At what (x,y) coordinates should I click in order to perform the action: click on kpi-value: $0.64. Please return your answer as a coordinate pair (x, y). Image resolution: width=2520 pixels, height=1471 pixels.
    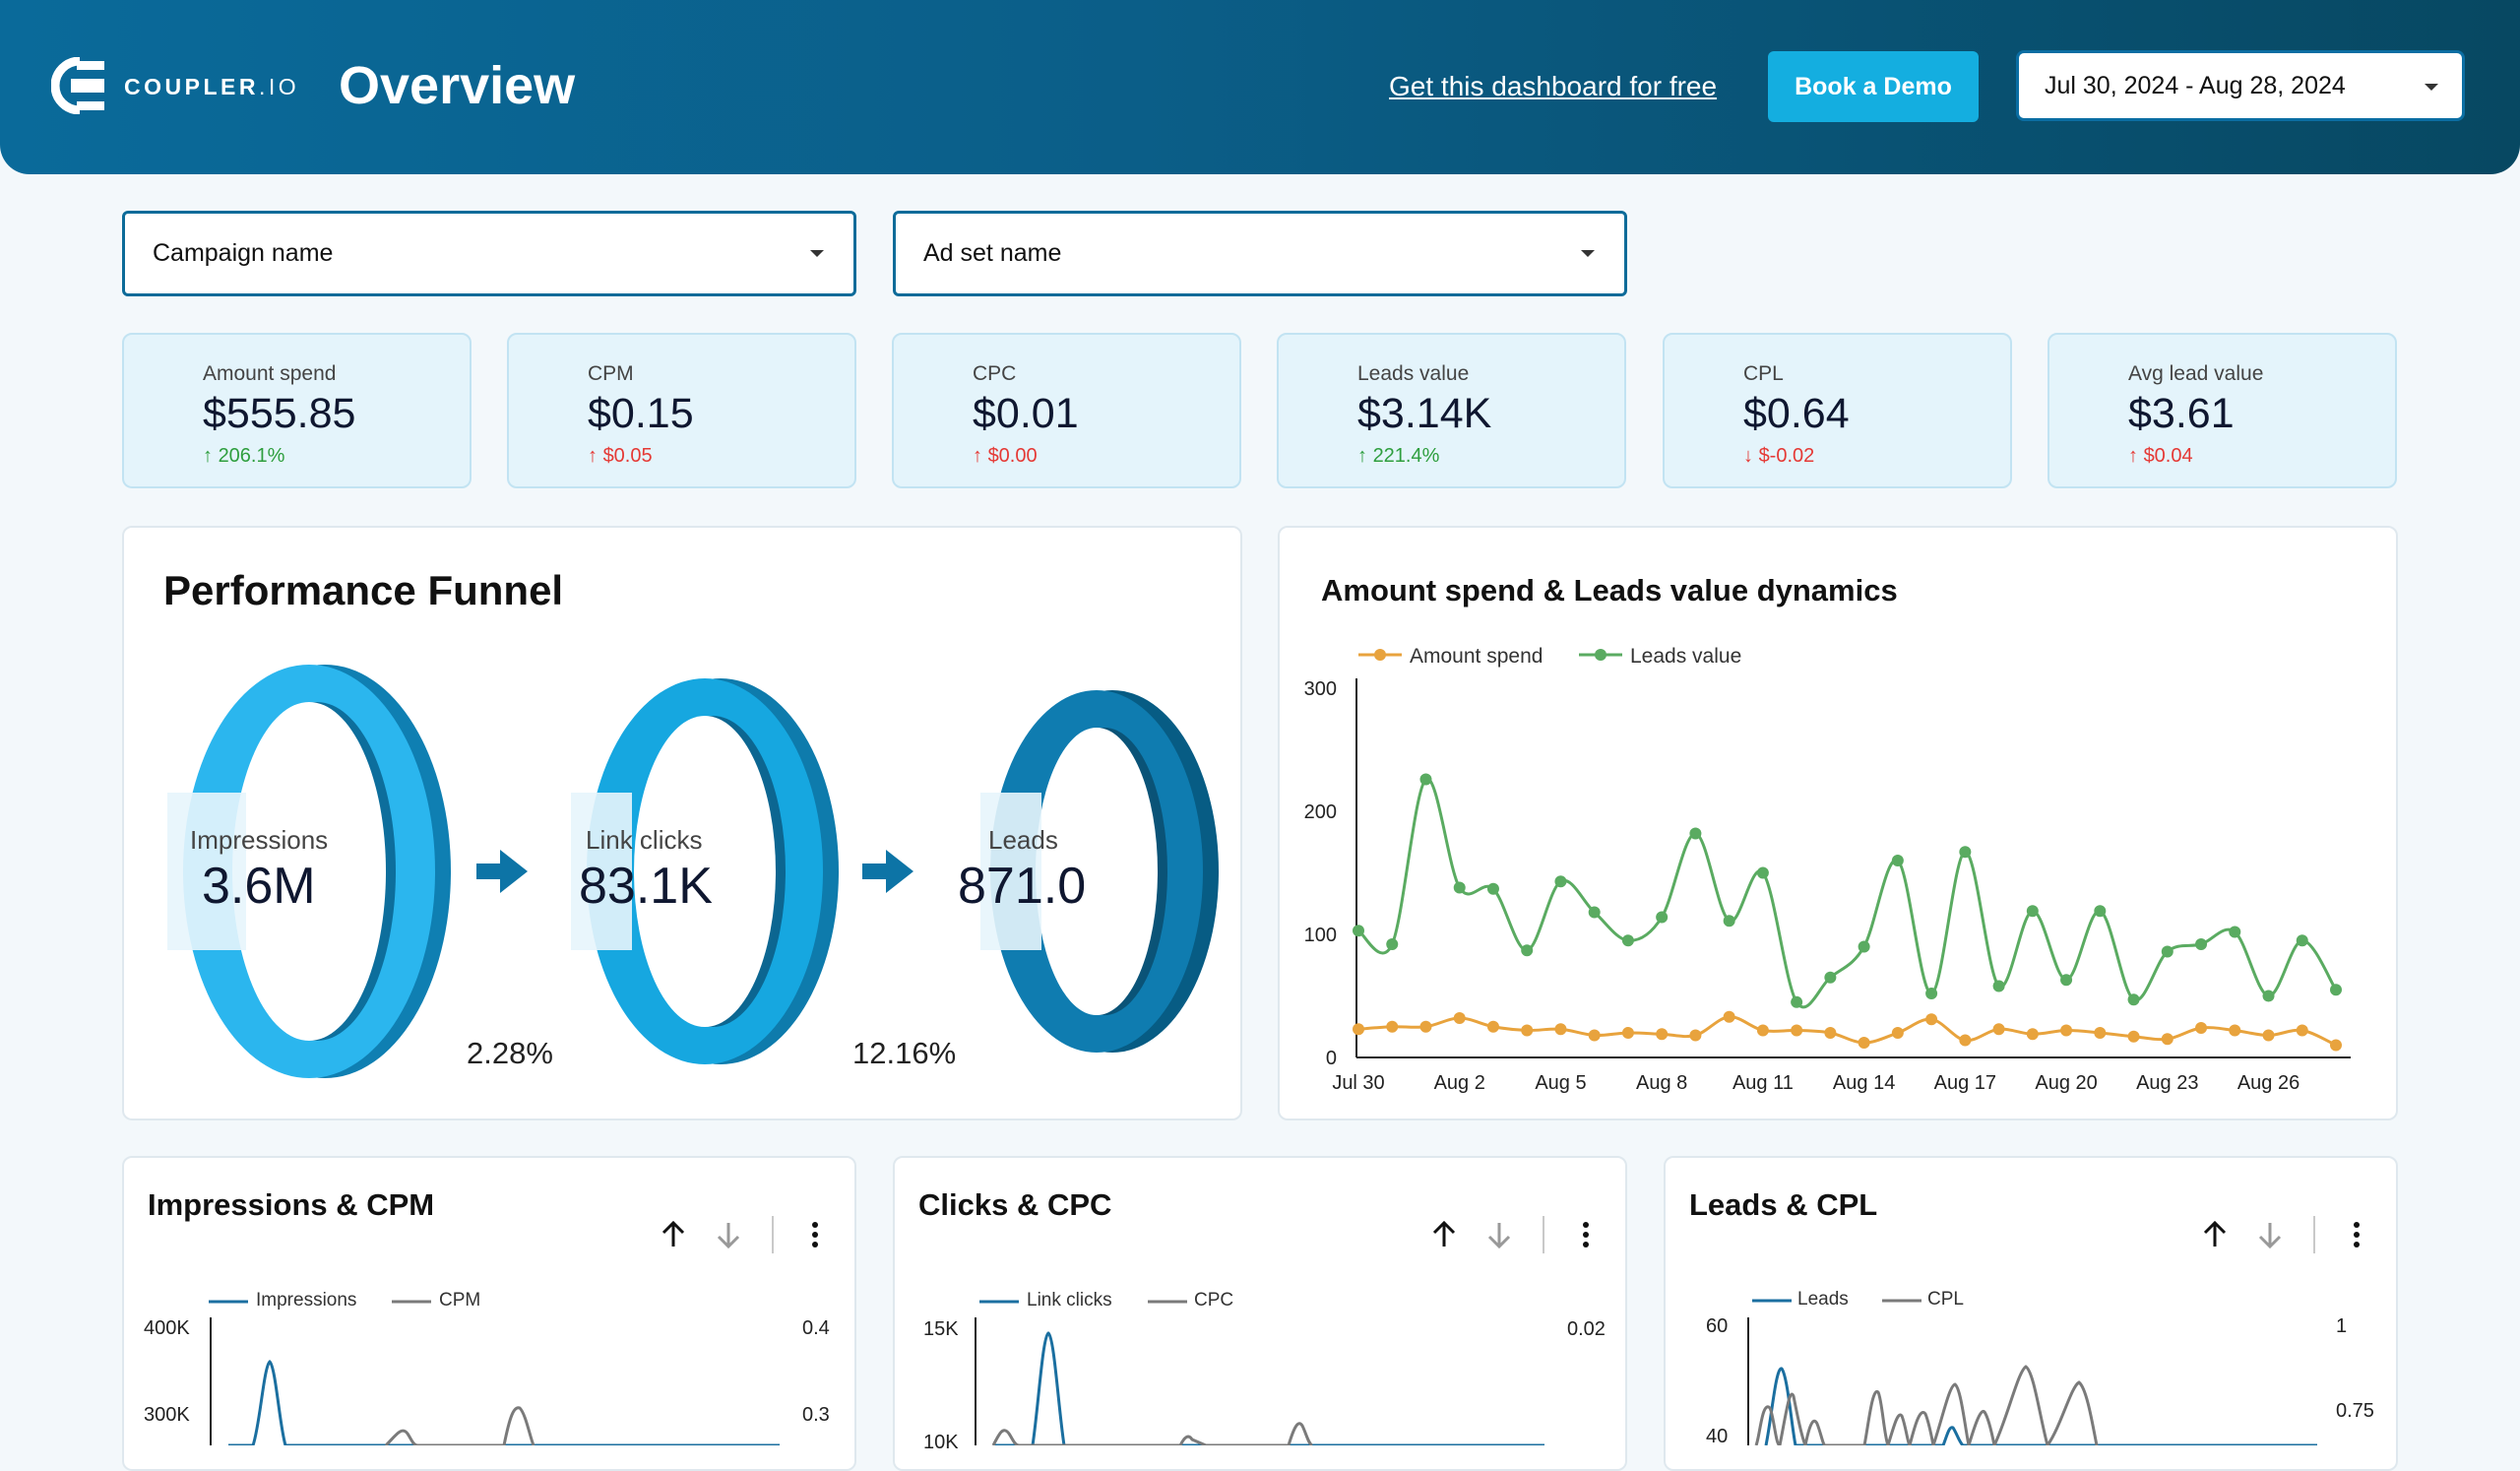
    Looking at the image, I should click on (1796, 413).